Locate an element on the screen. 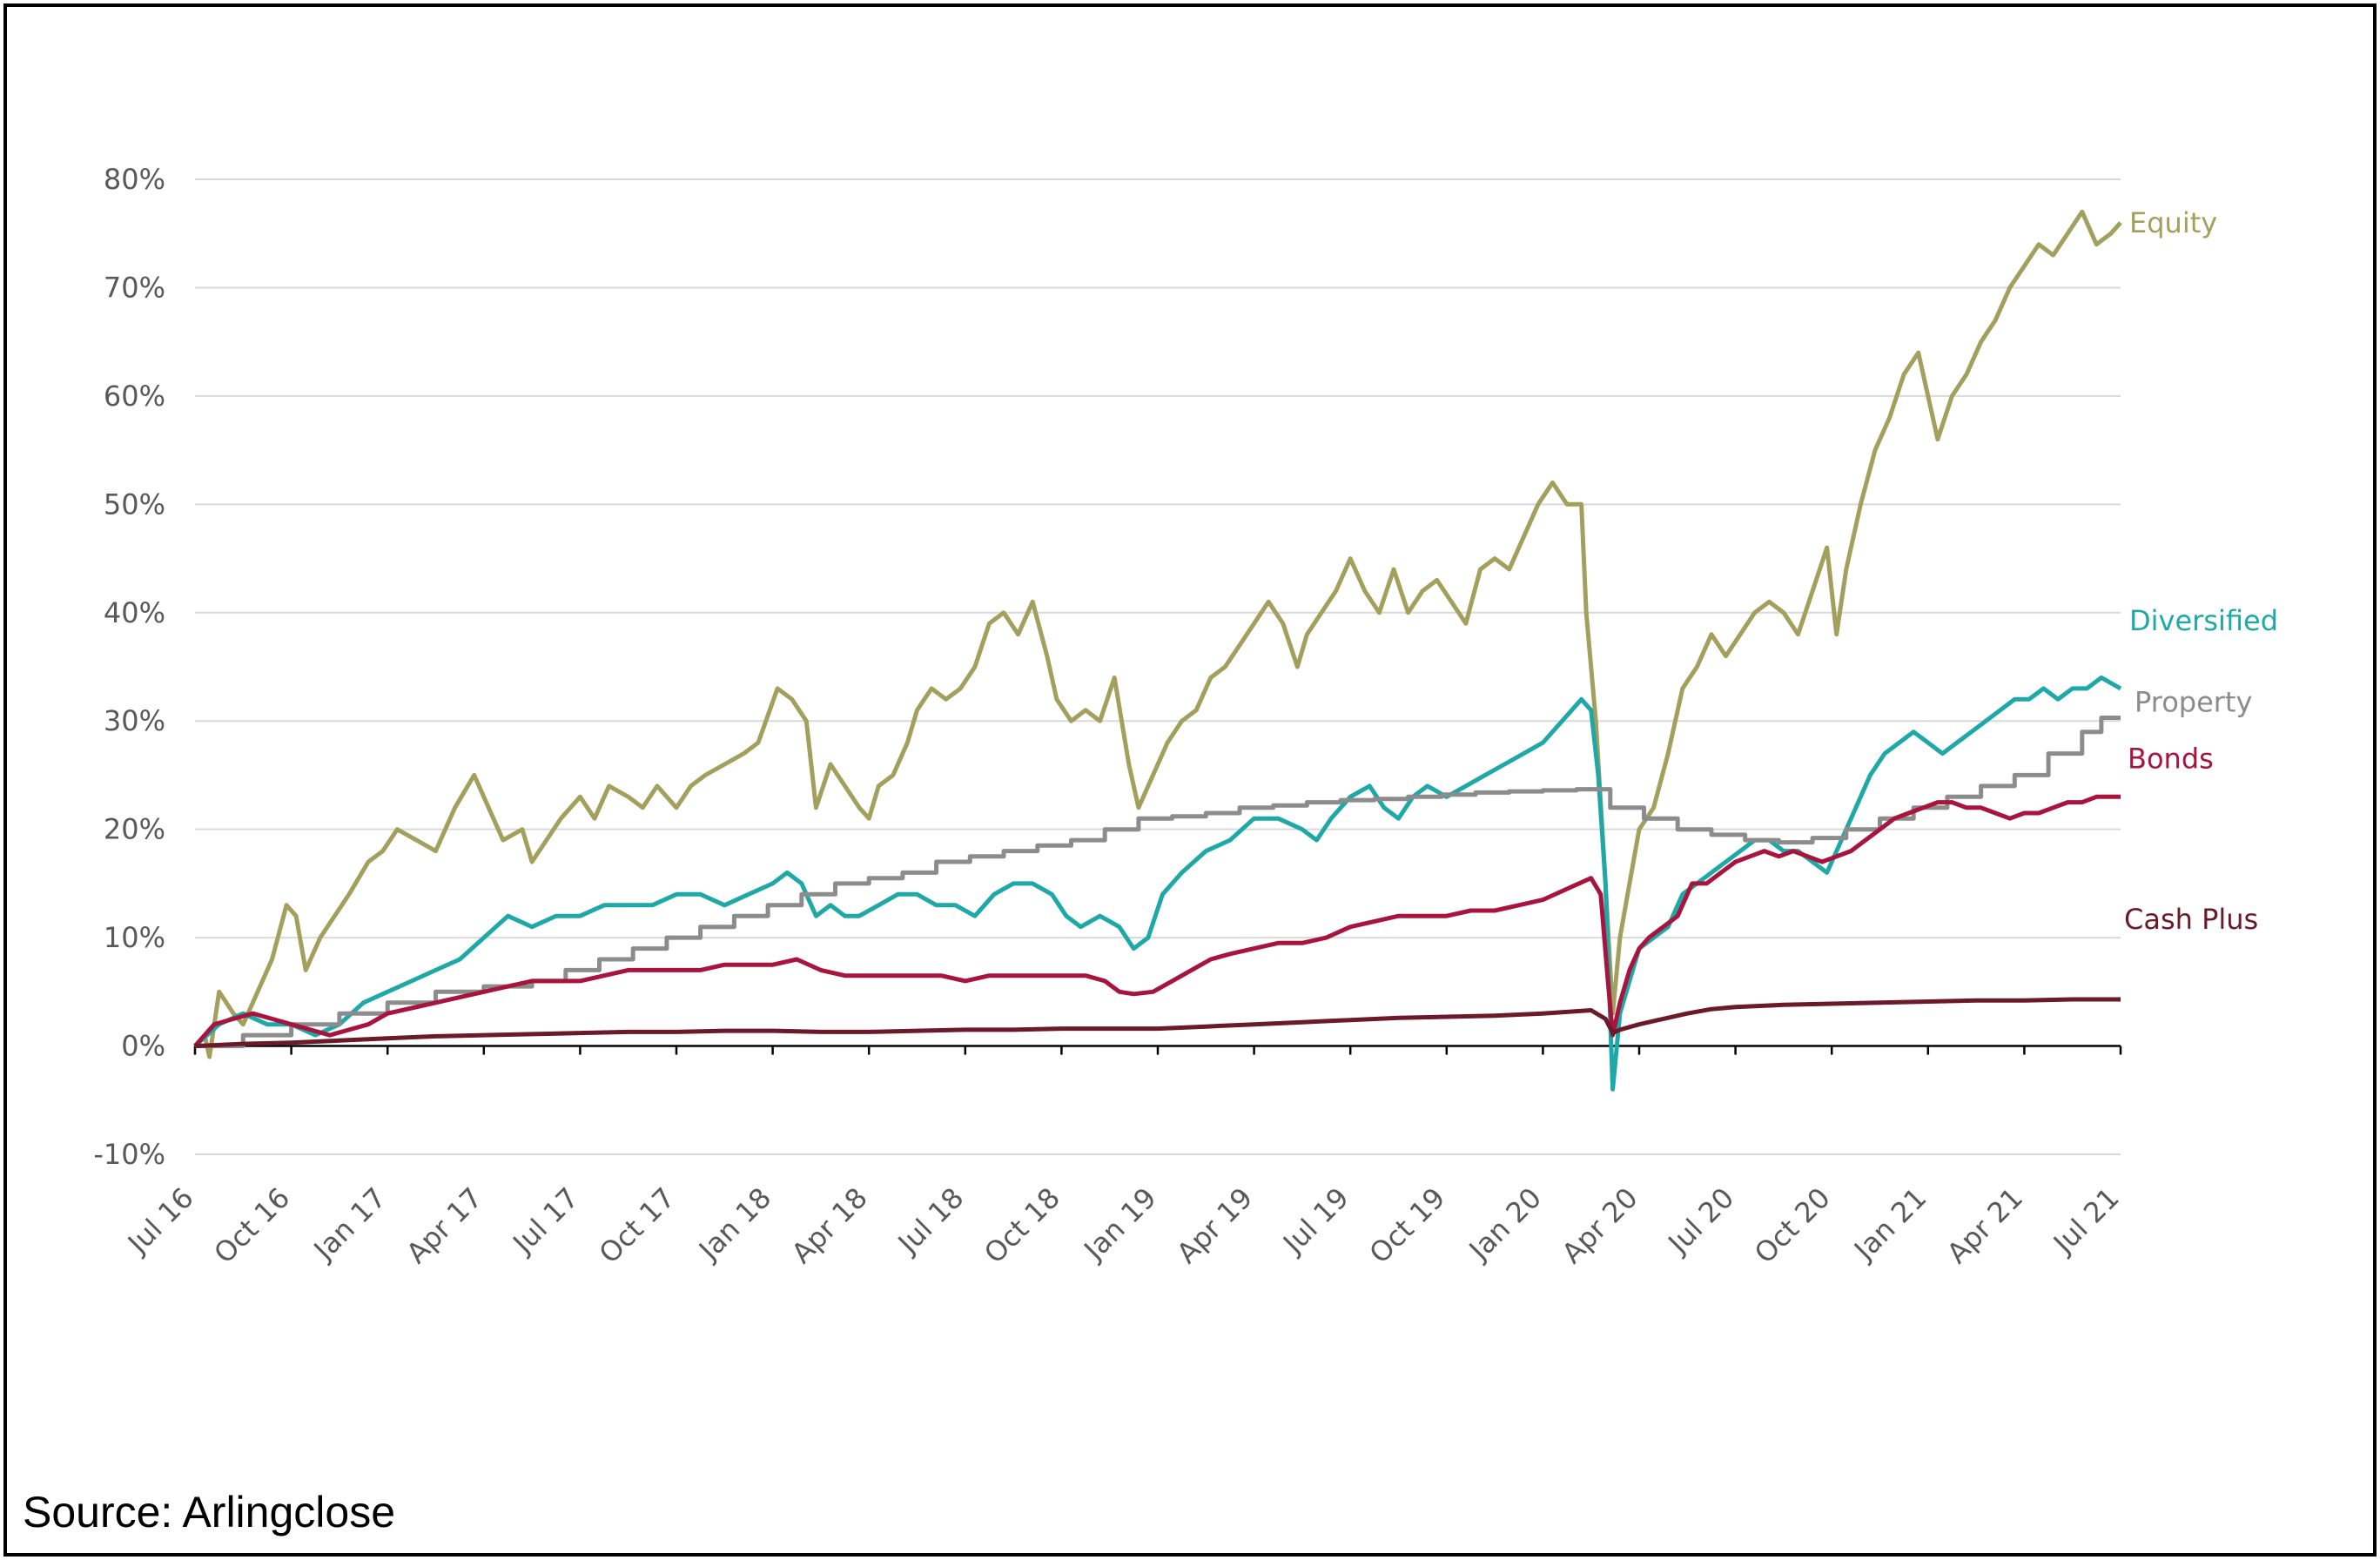 Image resolution: width=2380 pixels, height=1560 pixels. y-tick-label: -10% is located at coordinates (129, 1154).